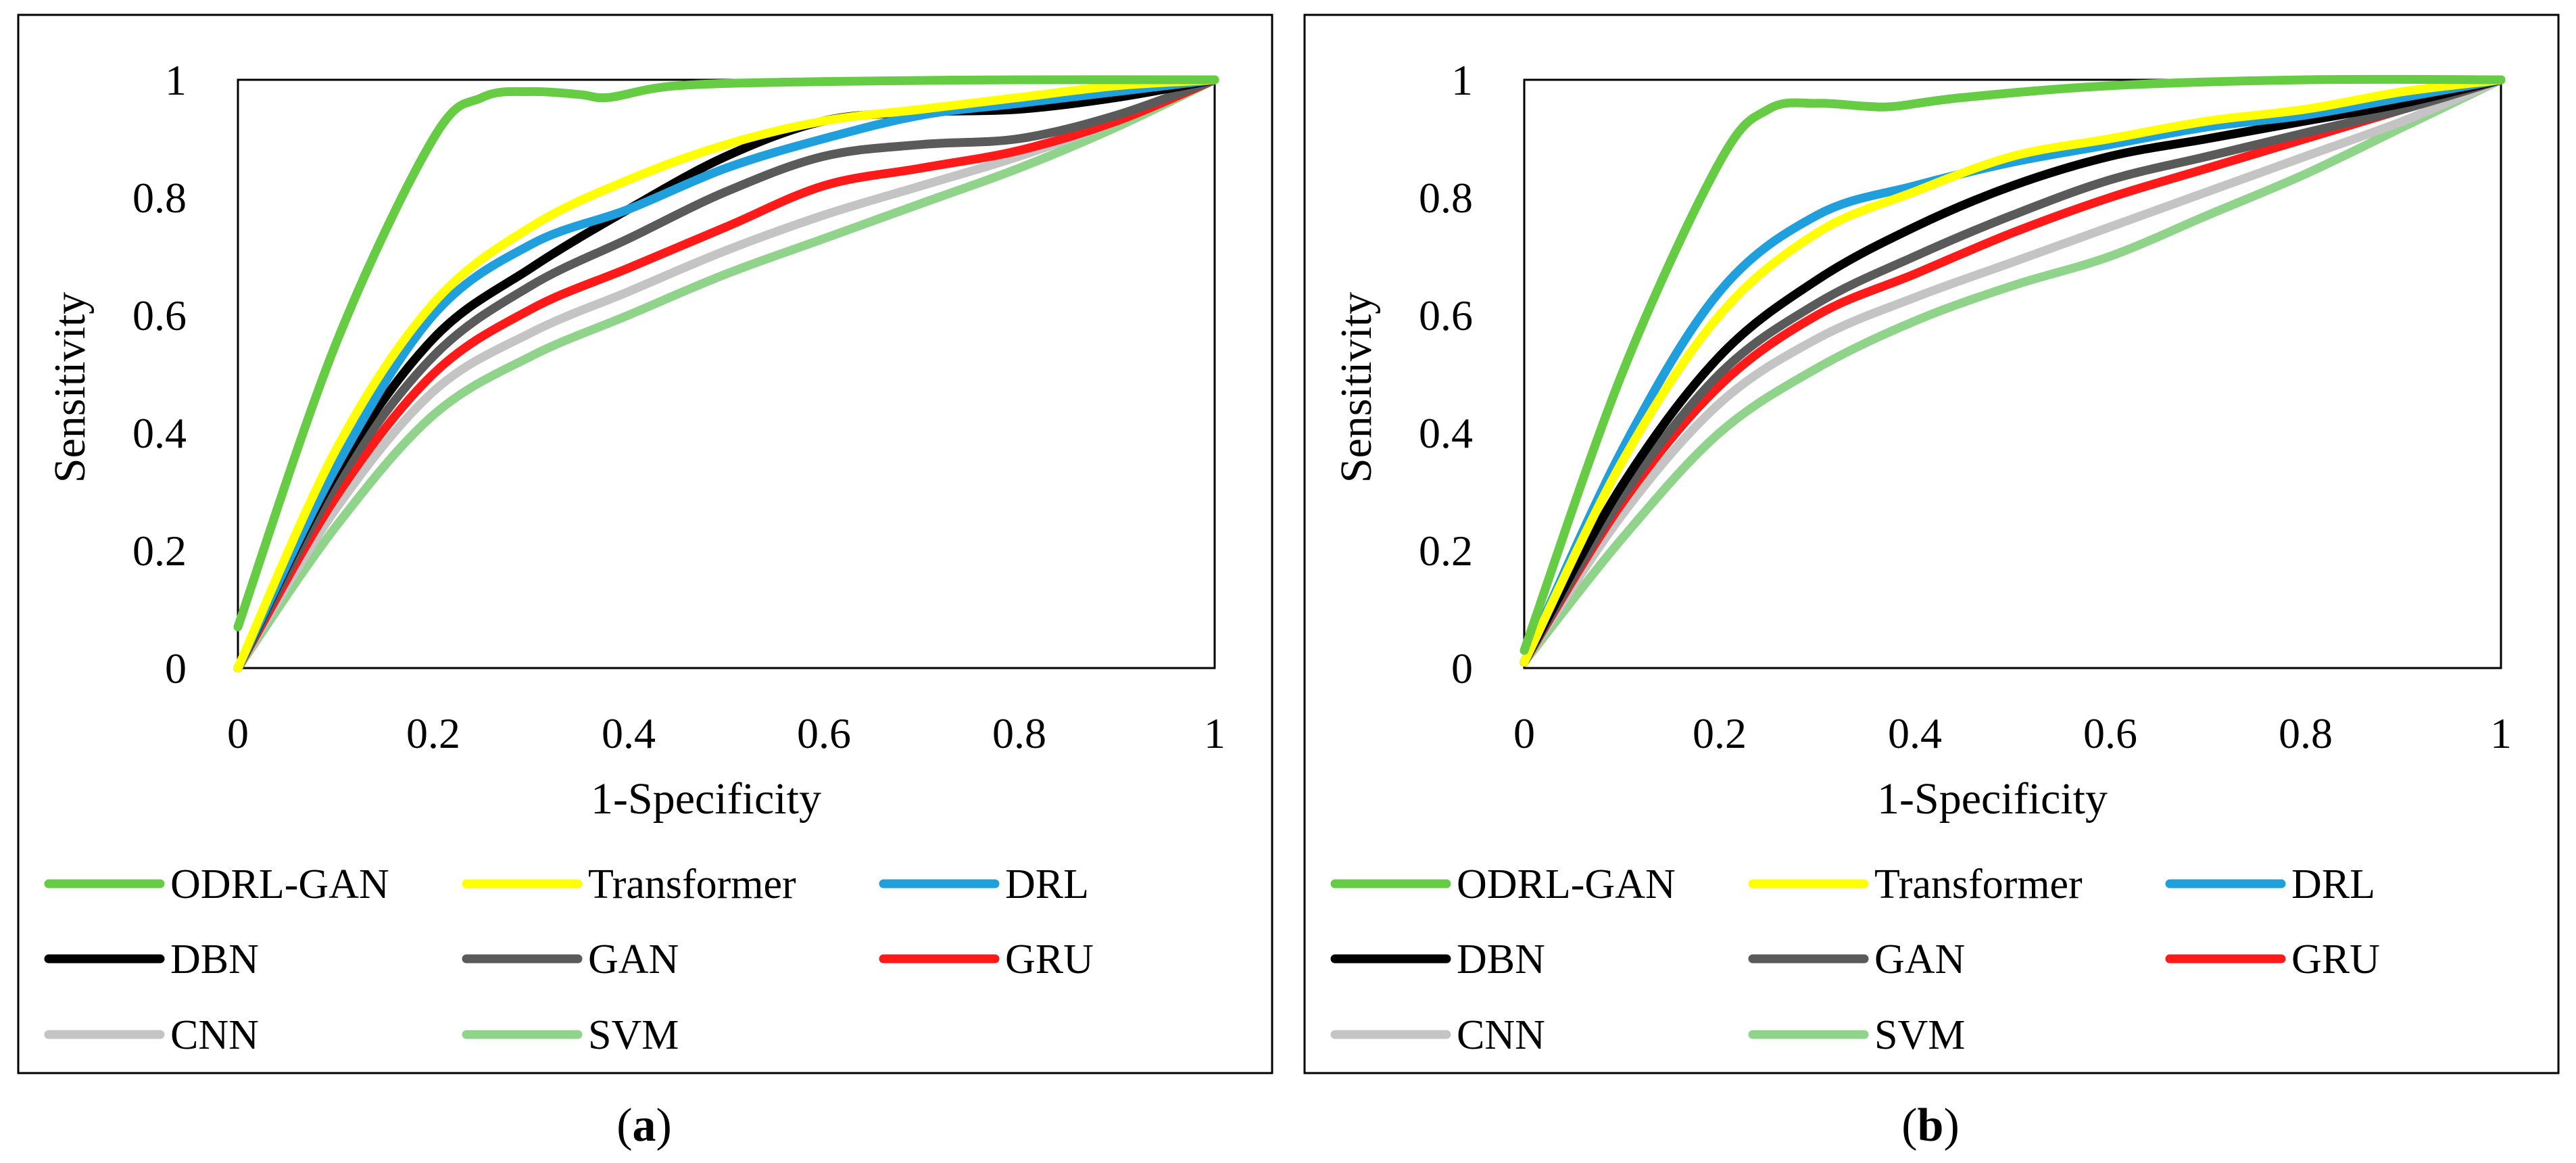  What do you see at coordinates (1930, 1125) in the screenshot?
I see `panel-caption: (b)` at bounding box center [1930, 1125].